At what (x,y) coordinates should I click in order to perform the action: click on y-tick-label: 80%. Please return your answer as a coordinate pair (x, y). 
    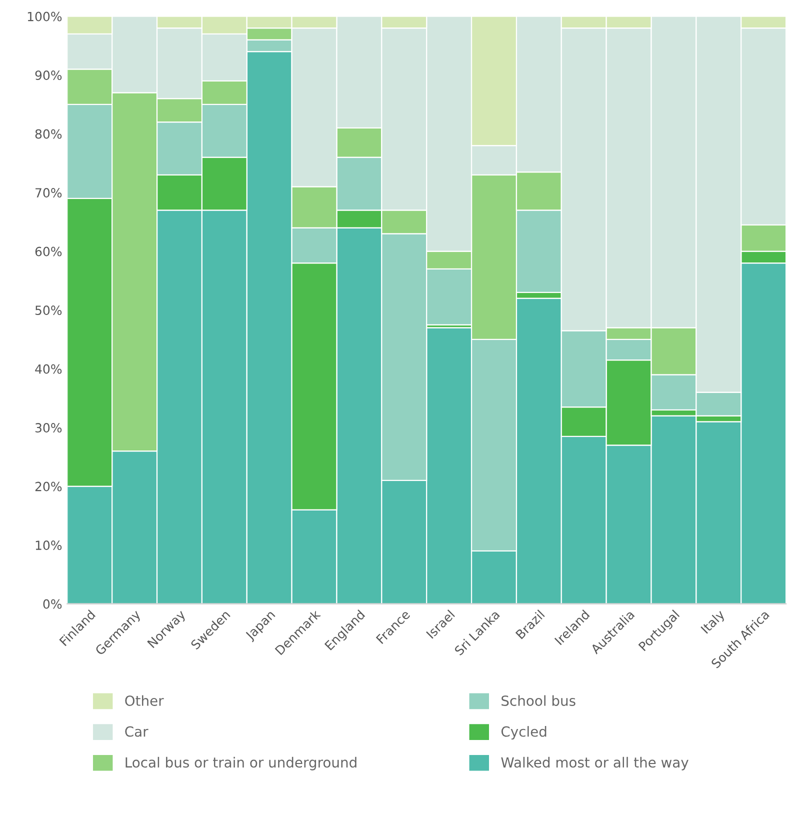
    Looking at the image, I should click on (48, 134).